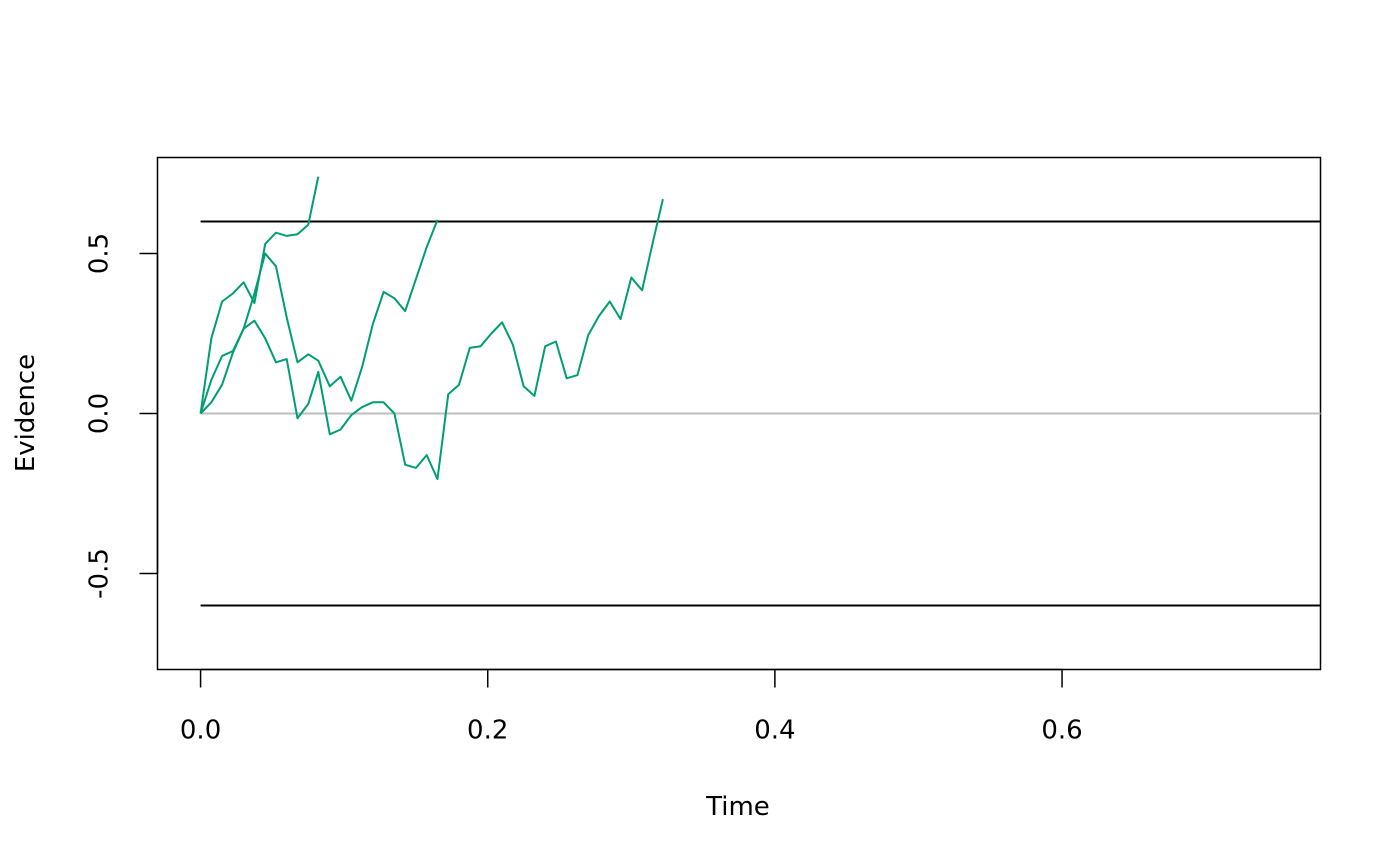  What do you see at coordinates (1061, 731) in the screenshot?
I see `x-tick-label: 0.6` at bounding box center [1061, 731].